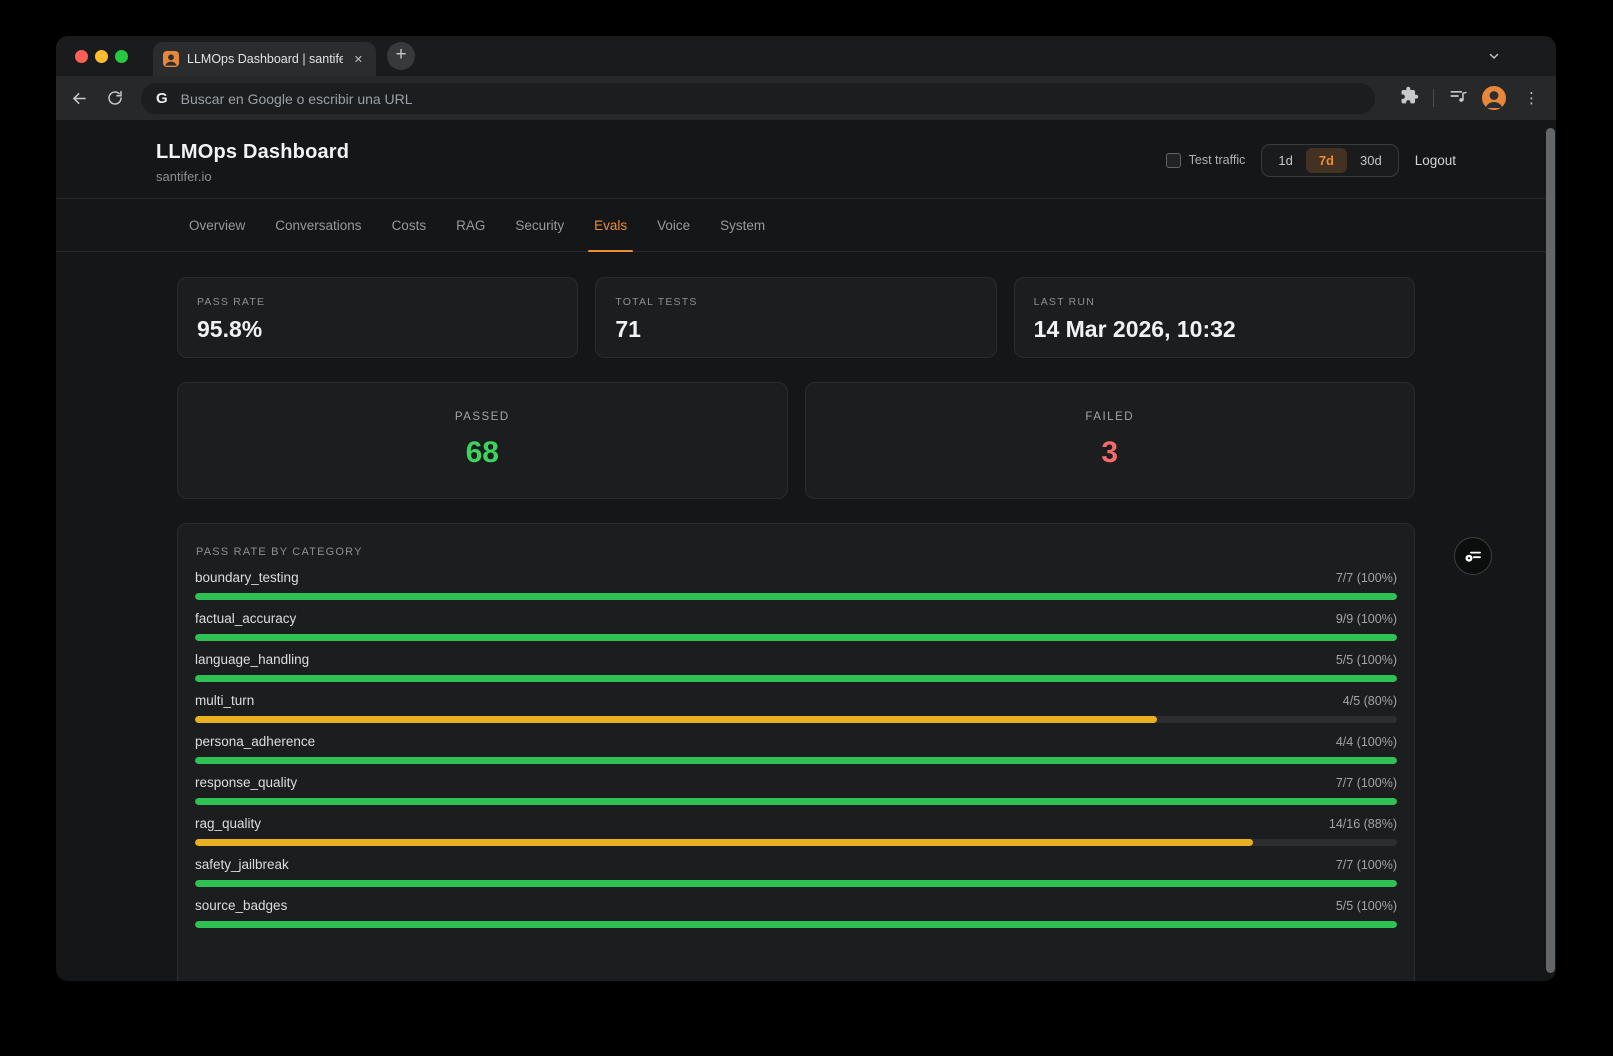 The width and height of the screenshot is (1613, 1056). Describe the element at coordinates (1550, 550) in the screenshot. I see `page-scrollbar` at that location.